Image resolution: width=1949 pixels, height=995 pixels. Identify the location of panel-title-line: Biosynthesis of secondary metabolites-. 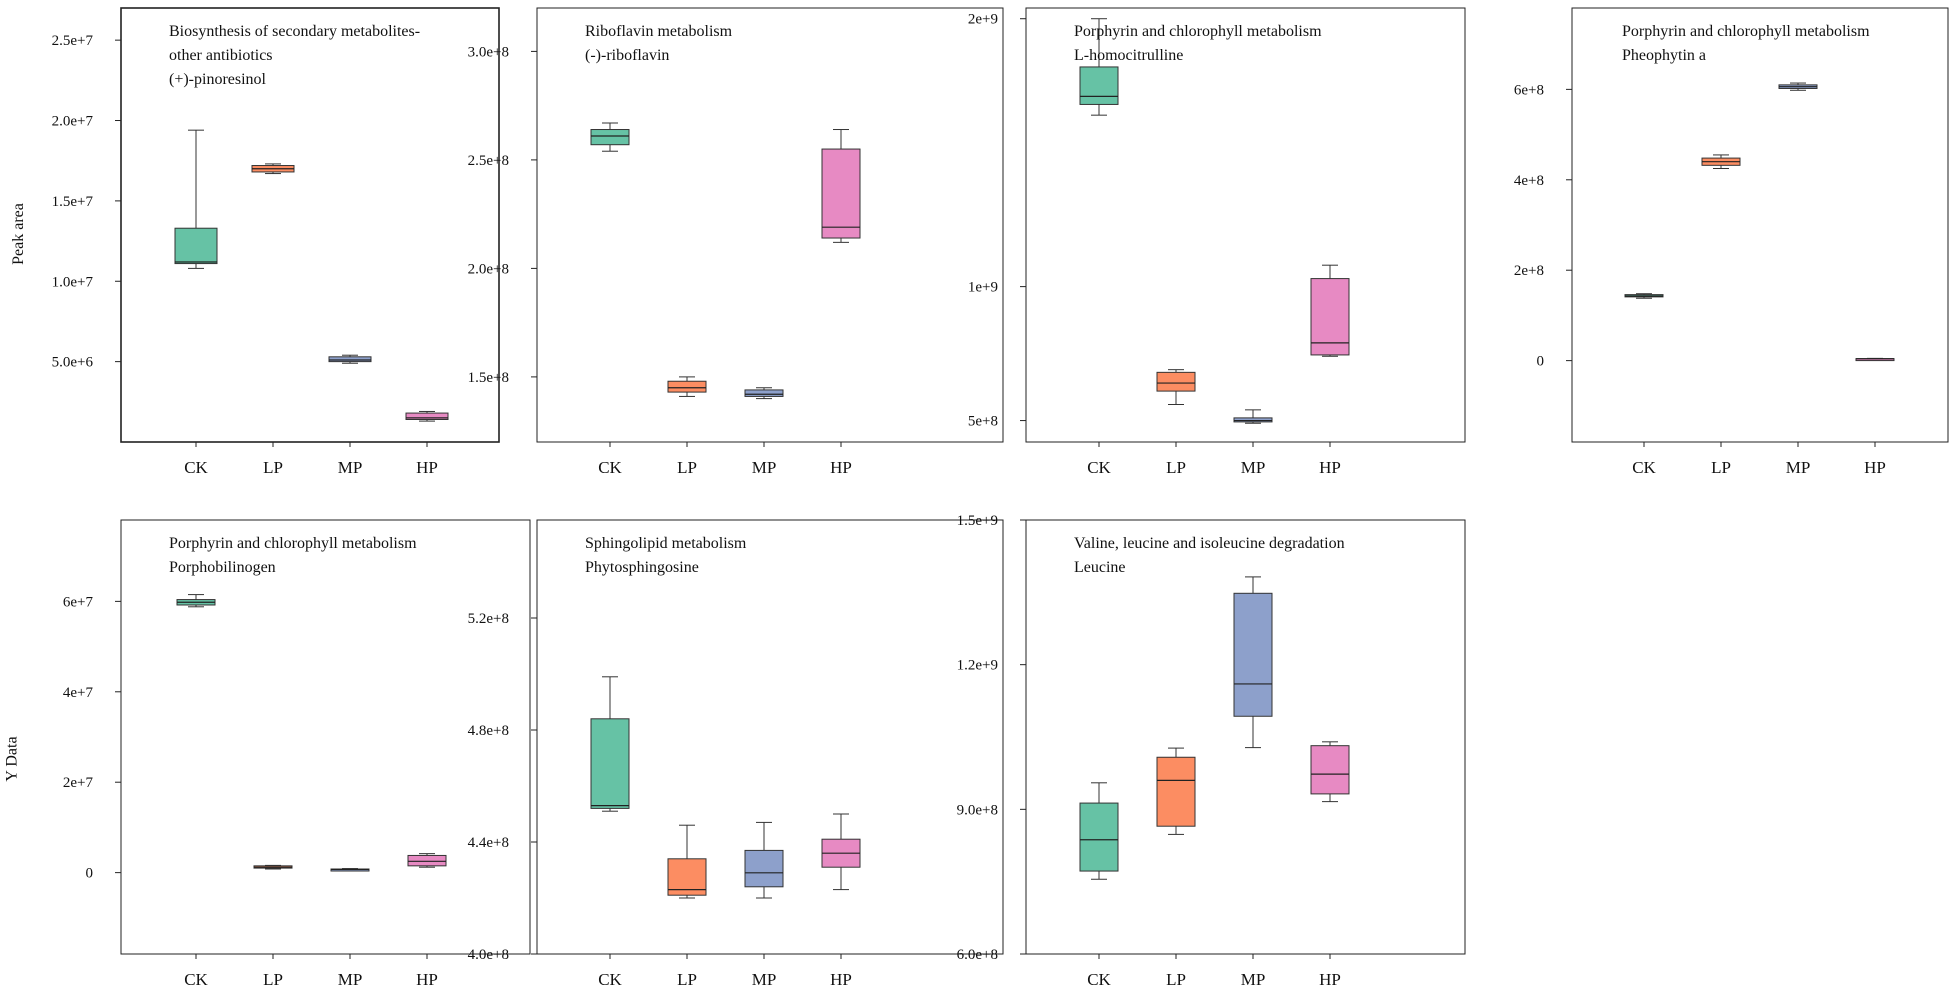
(294, 31).